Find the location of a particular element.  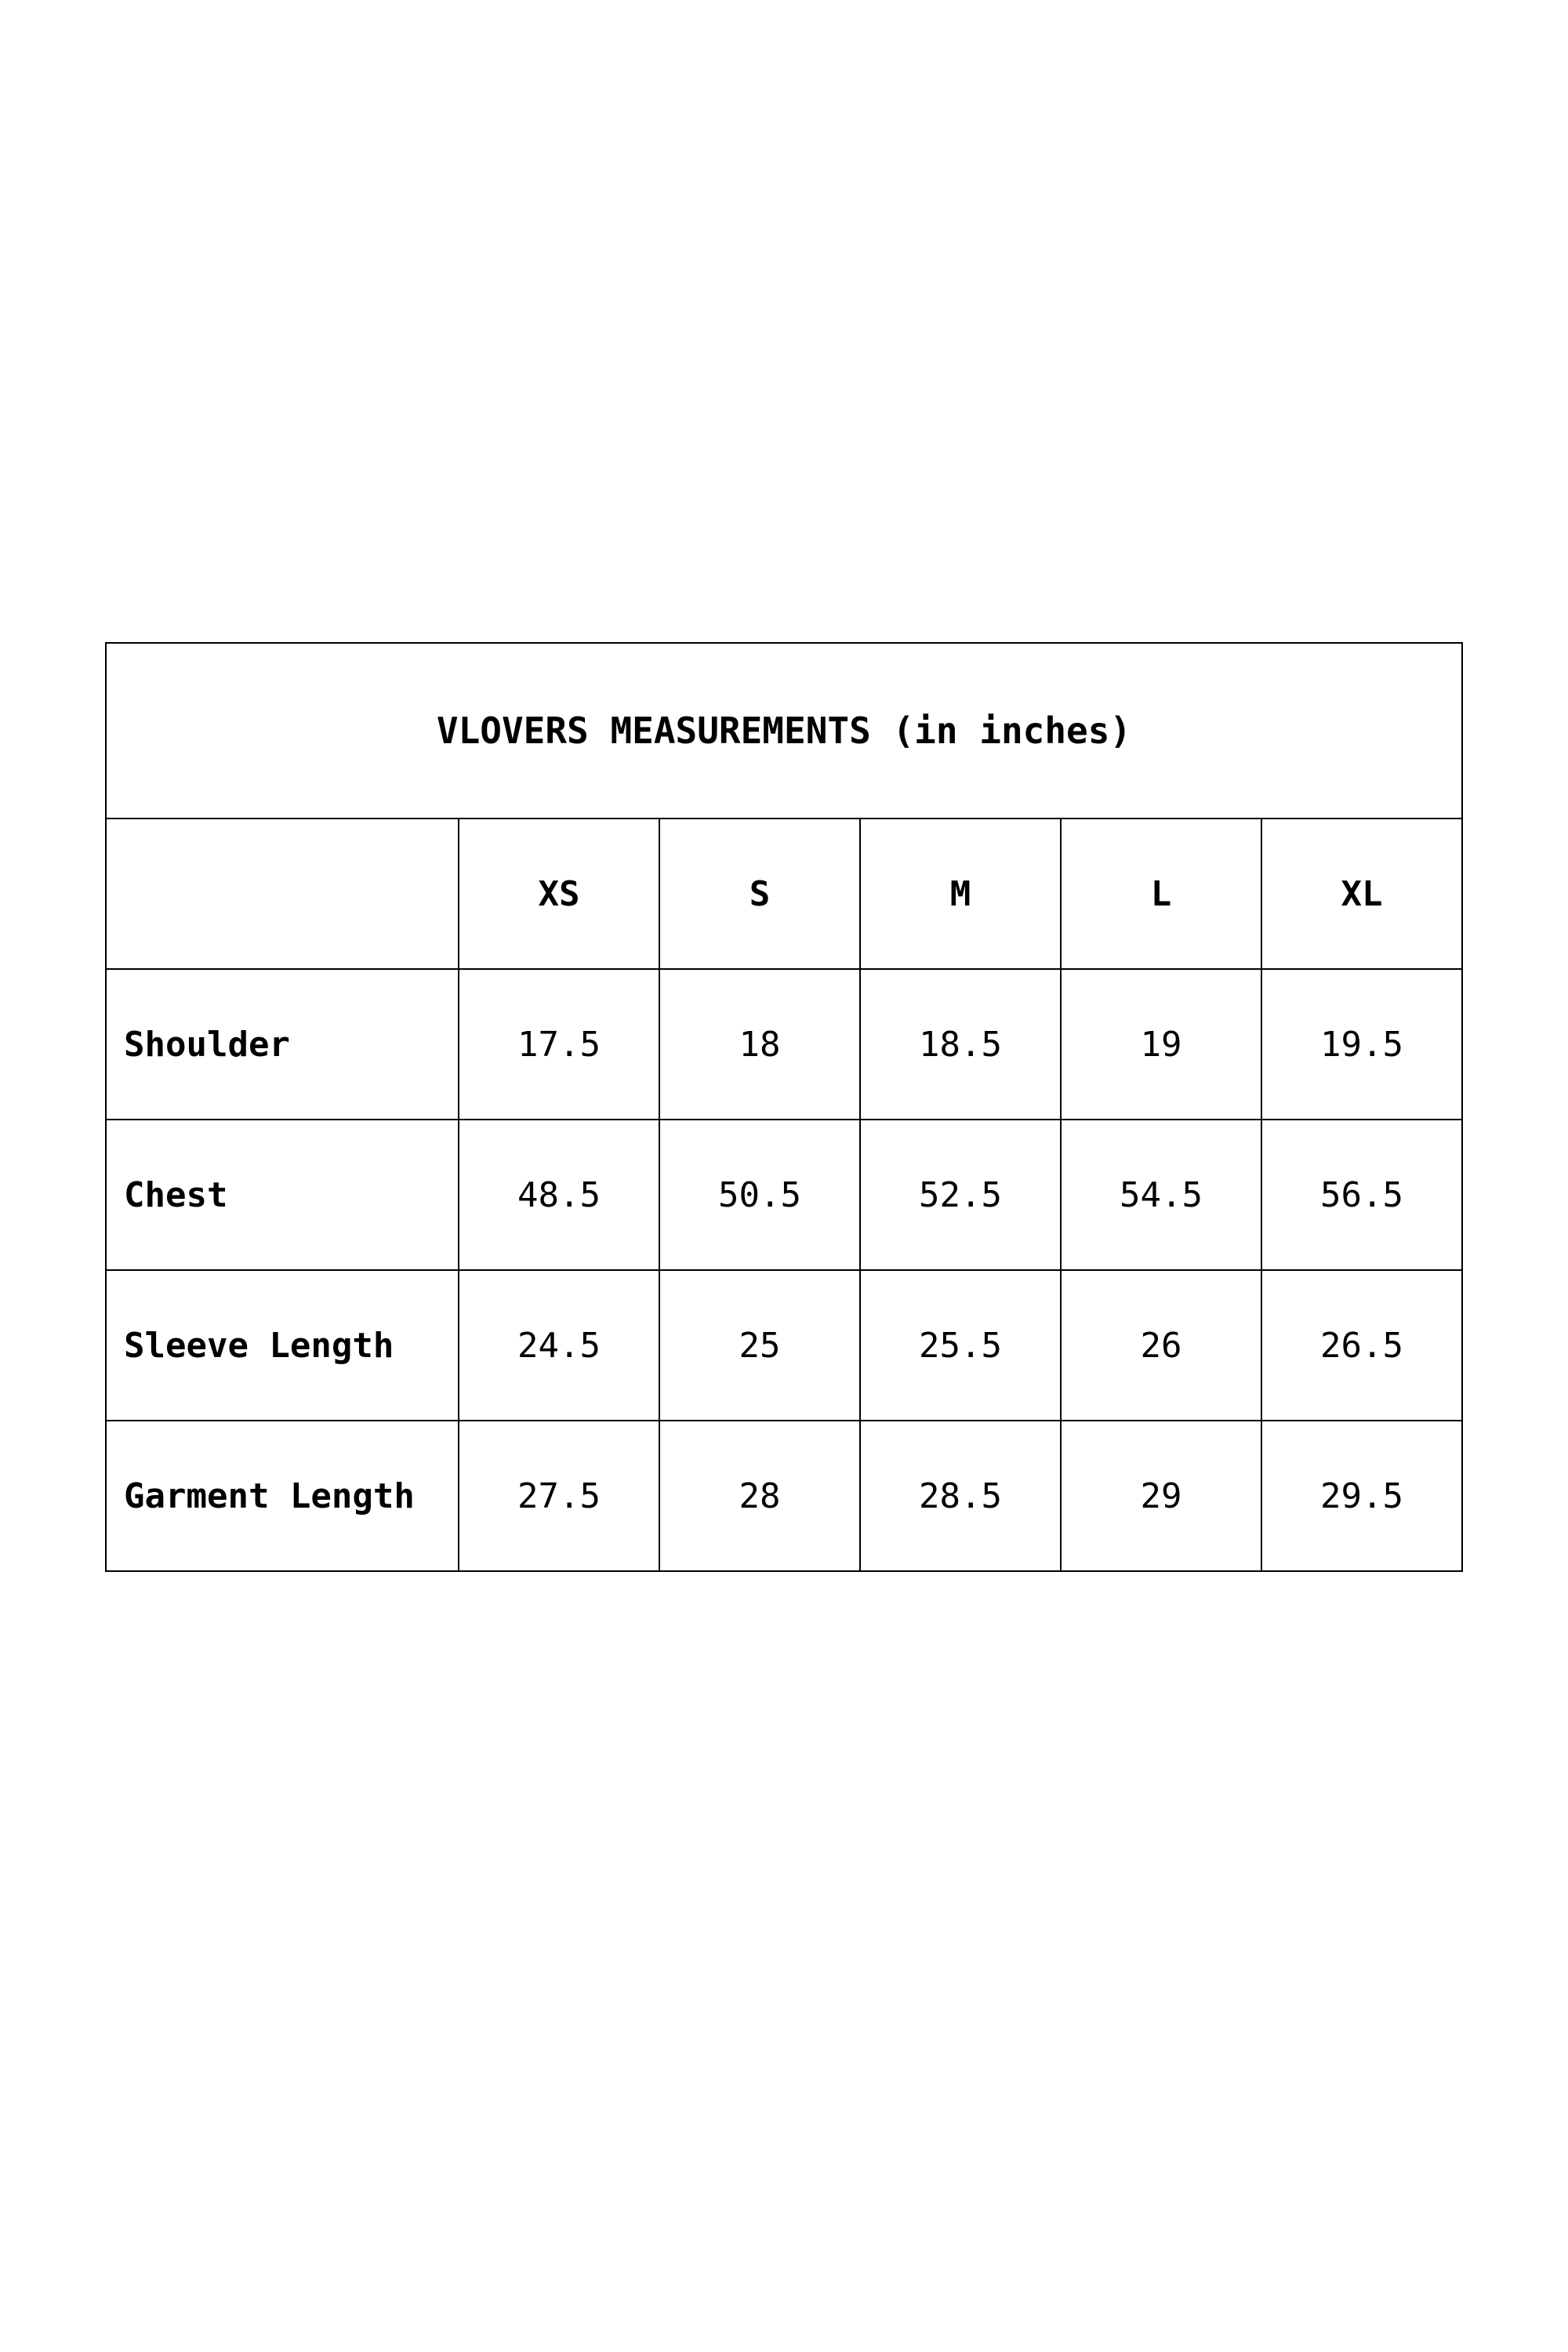

size-header: XS is located at coordinates (559, 894).